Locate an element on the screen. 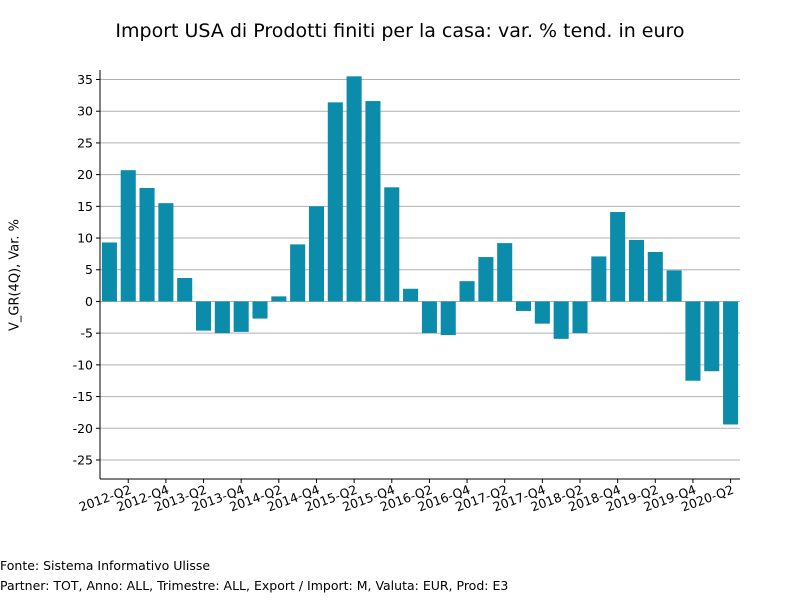 Image resolution: width=800 pixels, height=600 pixels. bar-2013-Q2: 2013-Q2: -4.6 is located at coordinates (204, 316).